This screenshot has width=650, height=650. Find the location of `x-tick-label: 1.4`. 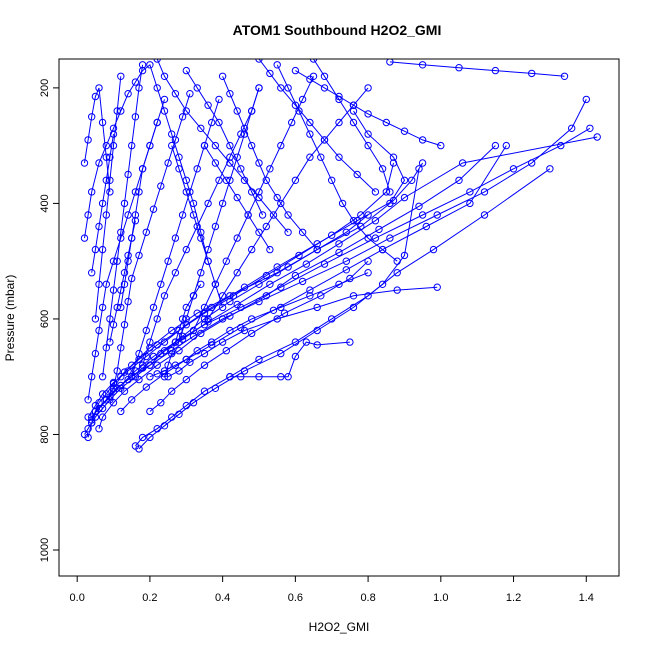

x-tick-label: 1.4 is located at coordinates (586, 598).